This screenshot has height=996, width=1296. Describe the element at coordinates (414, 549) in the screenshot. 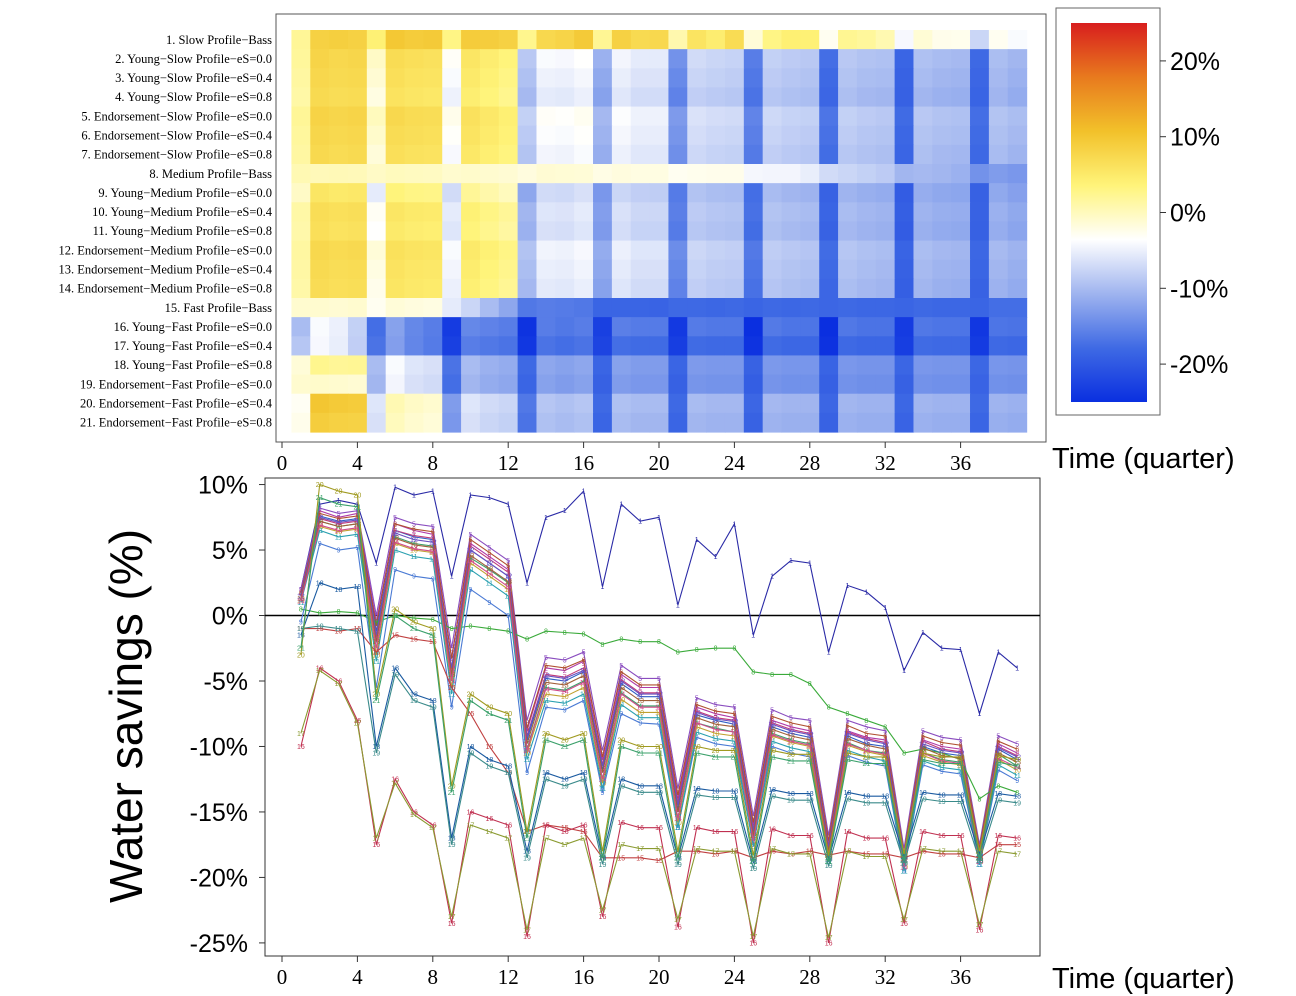

I see `line-point-marker: 14` at that location.